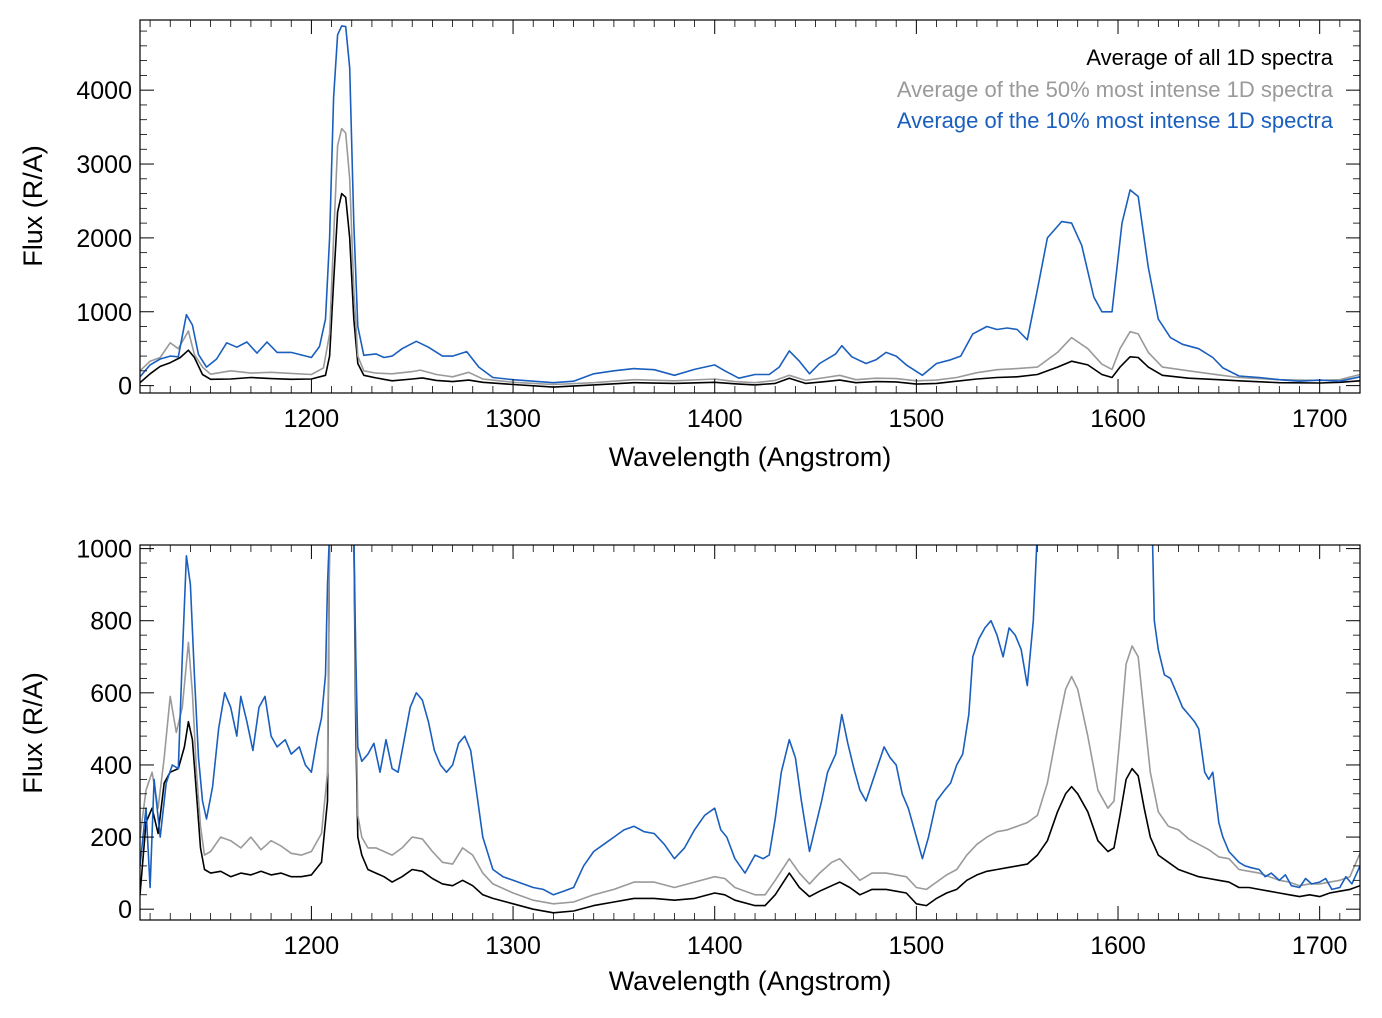 This screenshot has width=1382, height=1018. I want to click on top-ytick-label: 0, so click(125, 387).